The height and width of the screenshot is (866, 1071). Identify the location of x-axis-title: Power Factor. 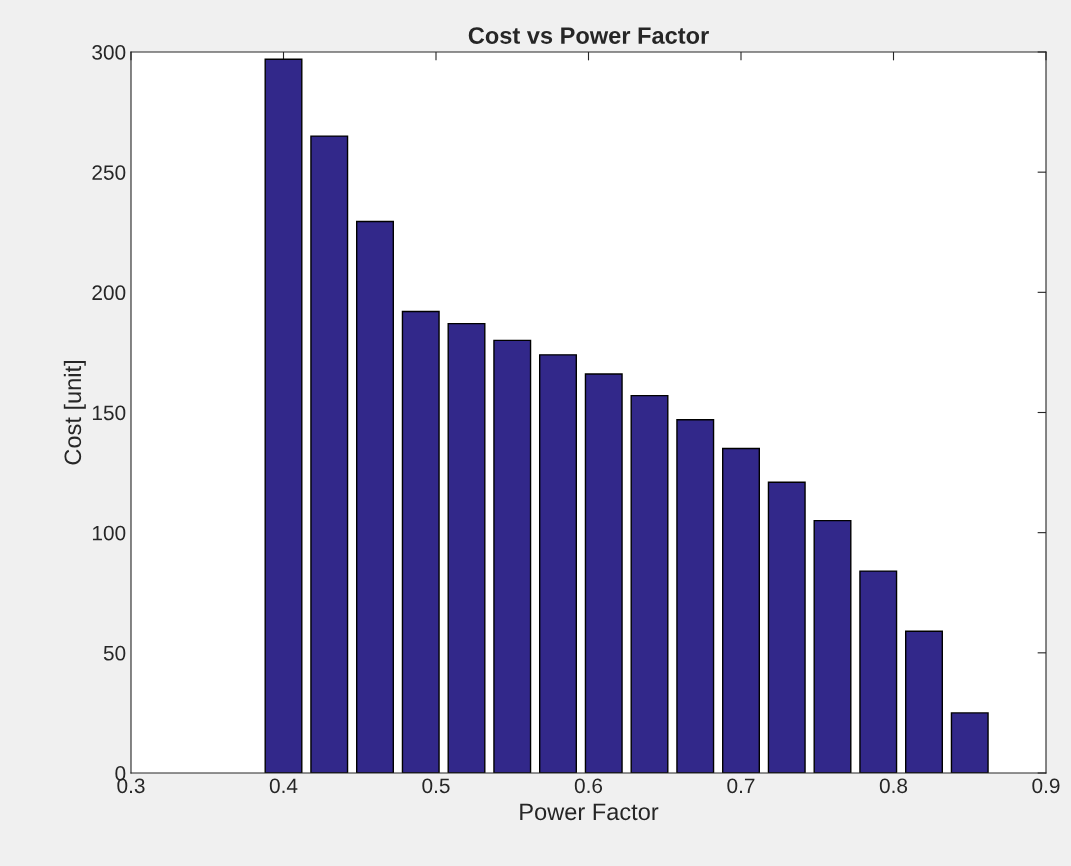
(589, 812).